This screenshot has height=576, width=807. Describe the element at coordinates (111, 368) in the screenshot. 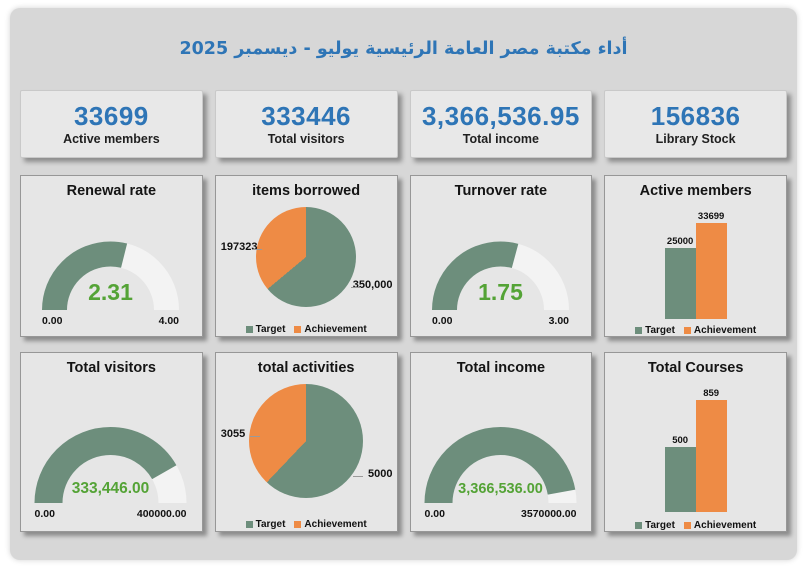

I see `chart-title: Total visitors` at that location.